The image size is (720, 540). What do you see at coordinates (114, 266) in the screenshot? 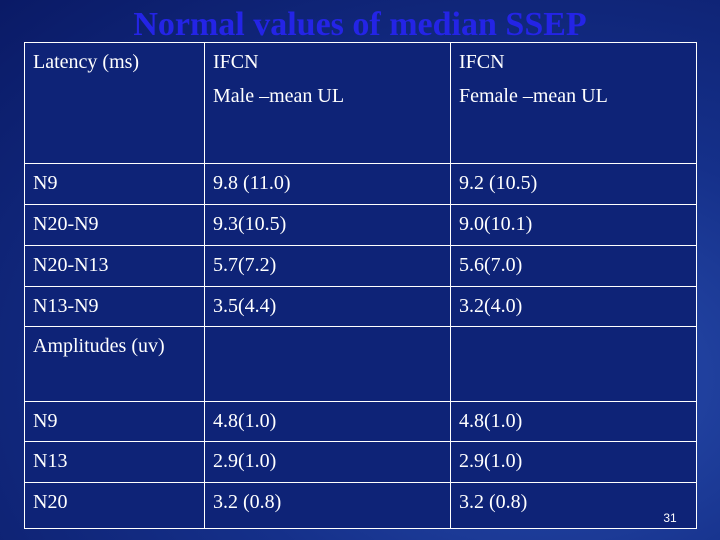
I see `table-cell: N20-N13` at bounding box center [114, 266].